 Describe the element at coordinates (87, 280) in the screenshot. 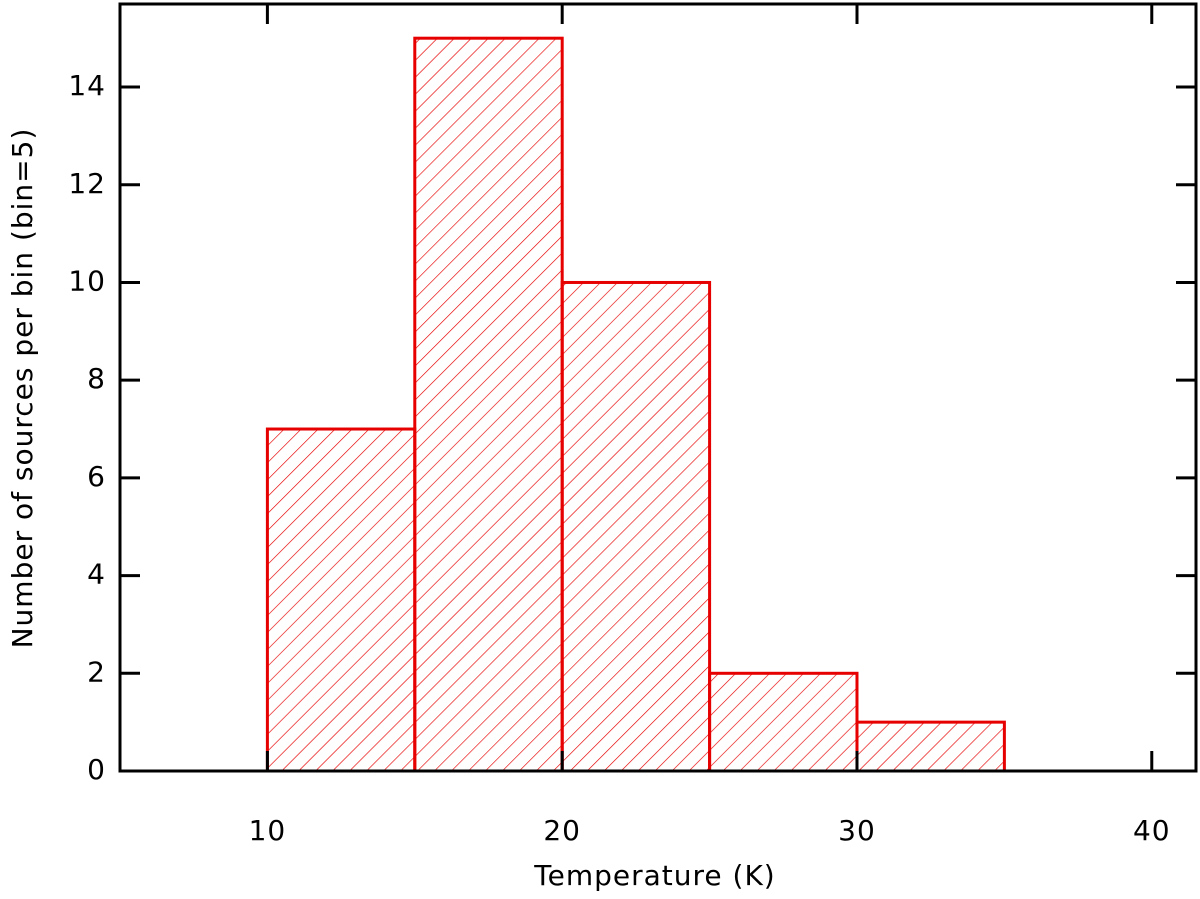

I see `y-tick-label: 10` at that location.